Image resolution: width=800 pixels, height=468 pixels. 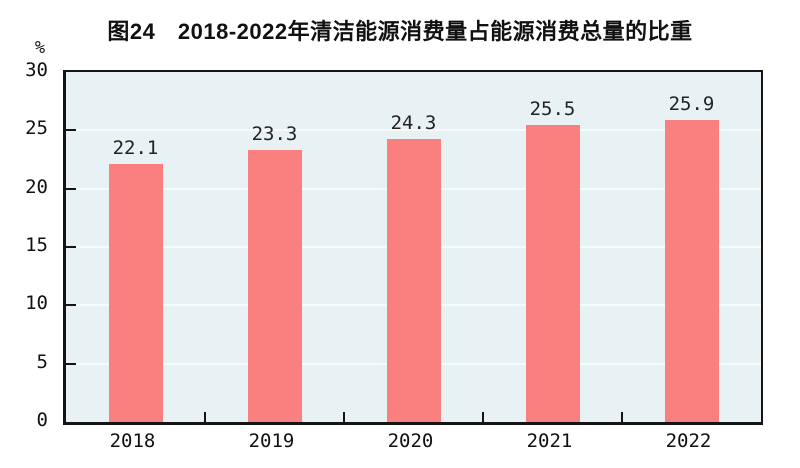 I want to click on chart-title: 图24 2018-2022年清洁能源消费量占能源消费总量的比重, so click(x=400, y=31).